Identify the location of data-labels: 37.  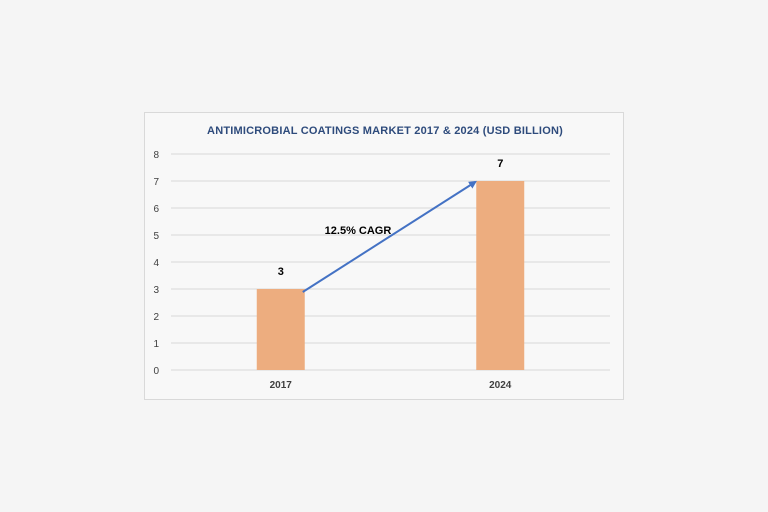
(391, 218).